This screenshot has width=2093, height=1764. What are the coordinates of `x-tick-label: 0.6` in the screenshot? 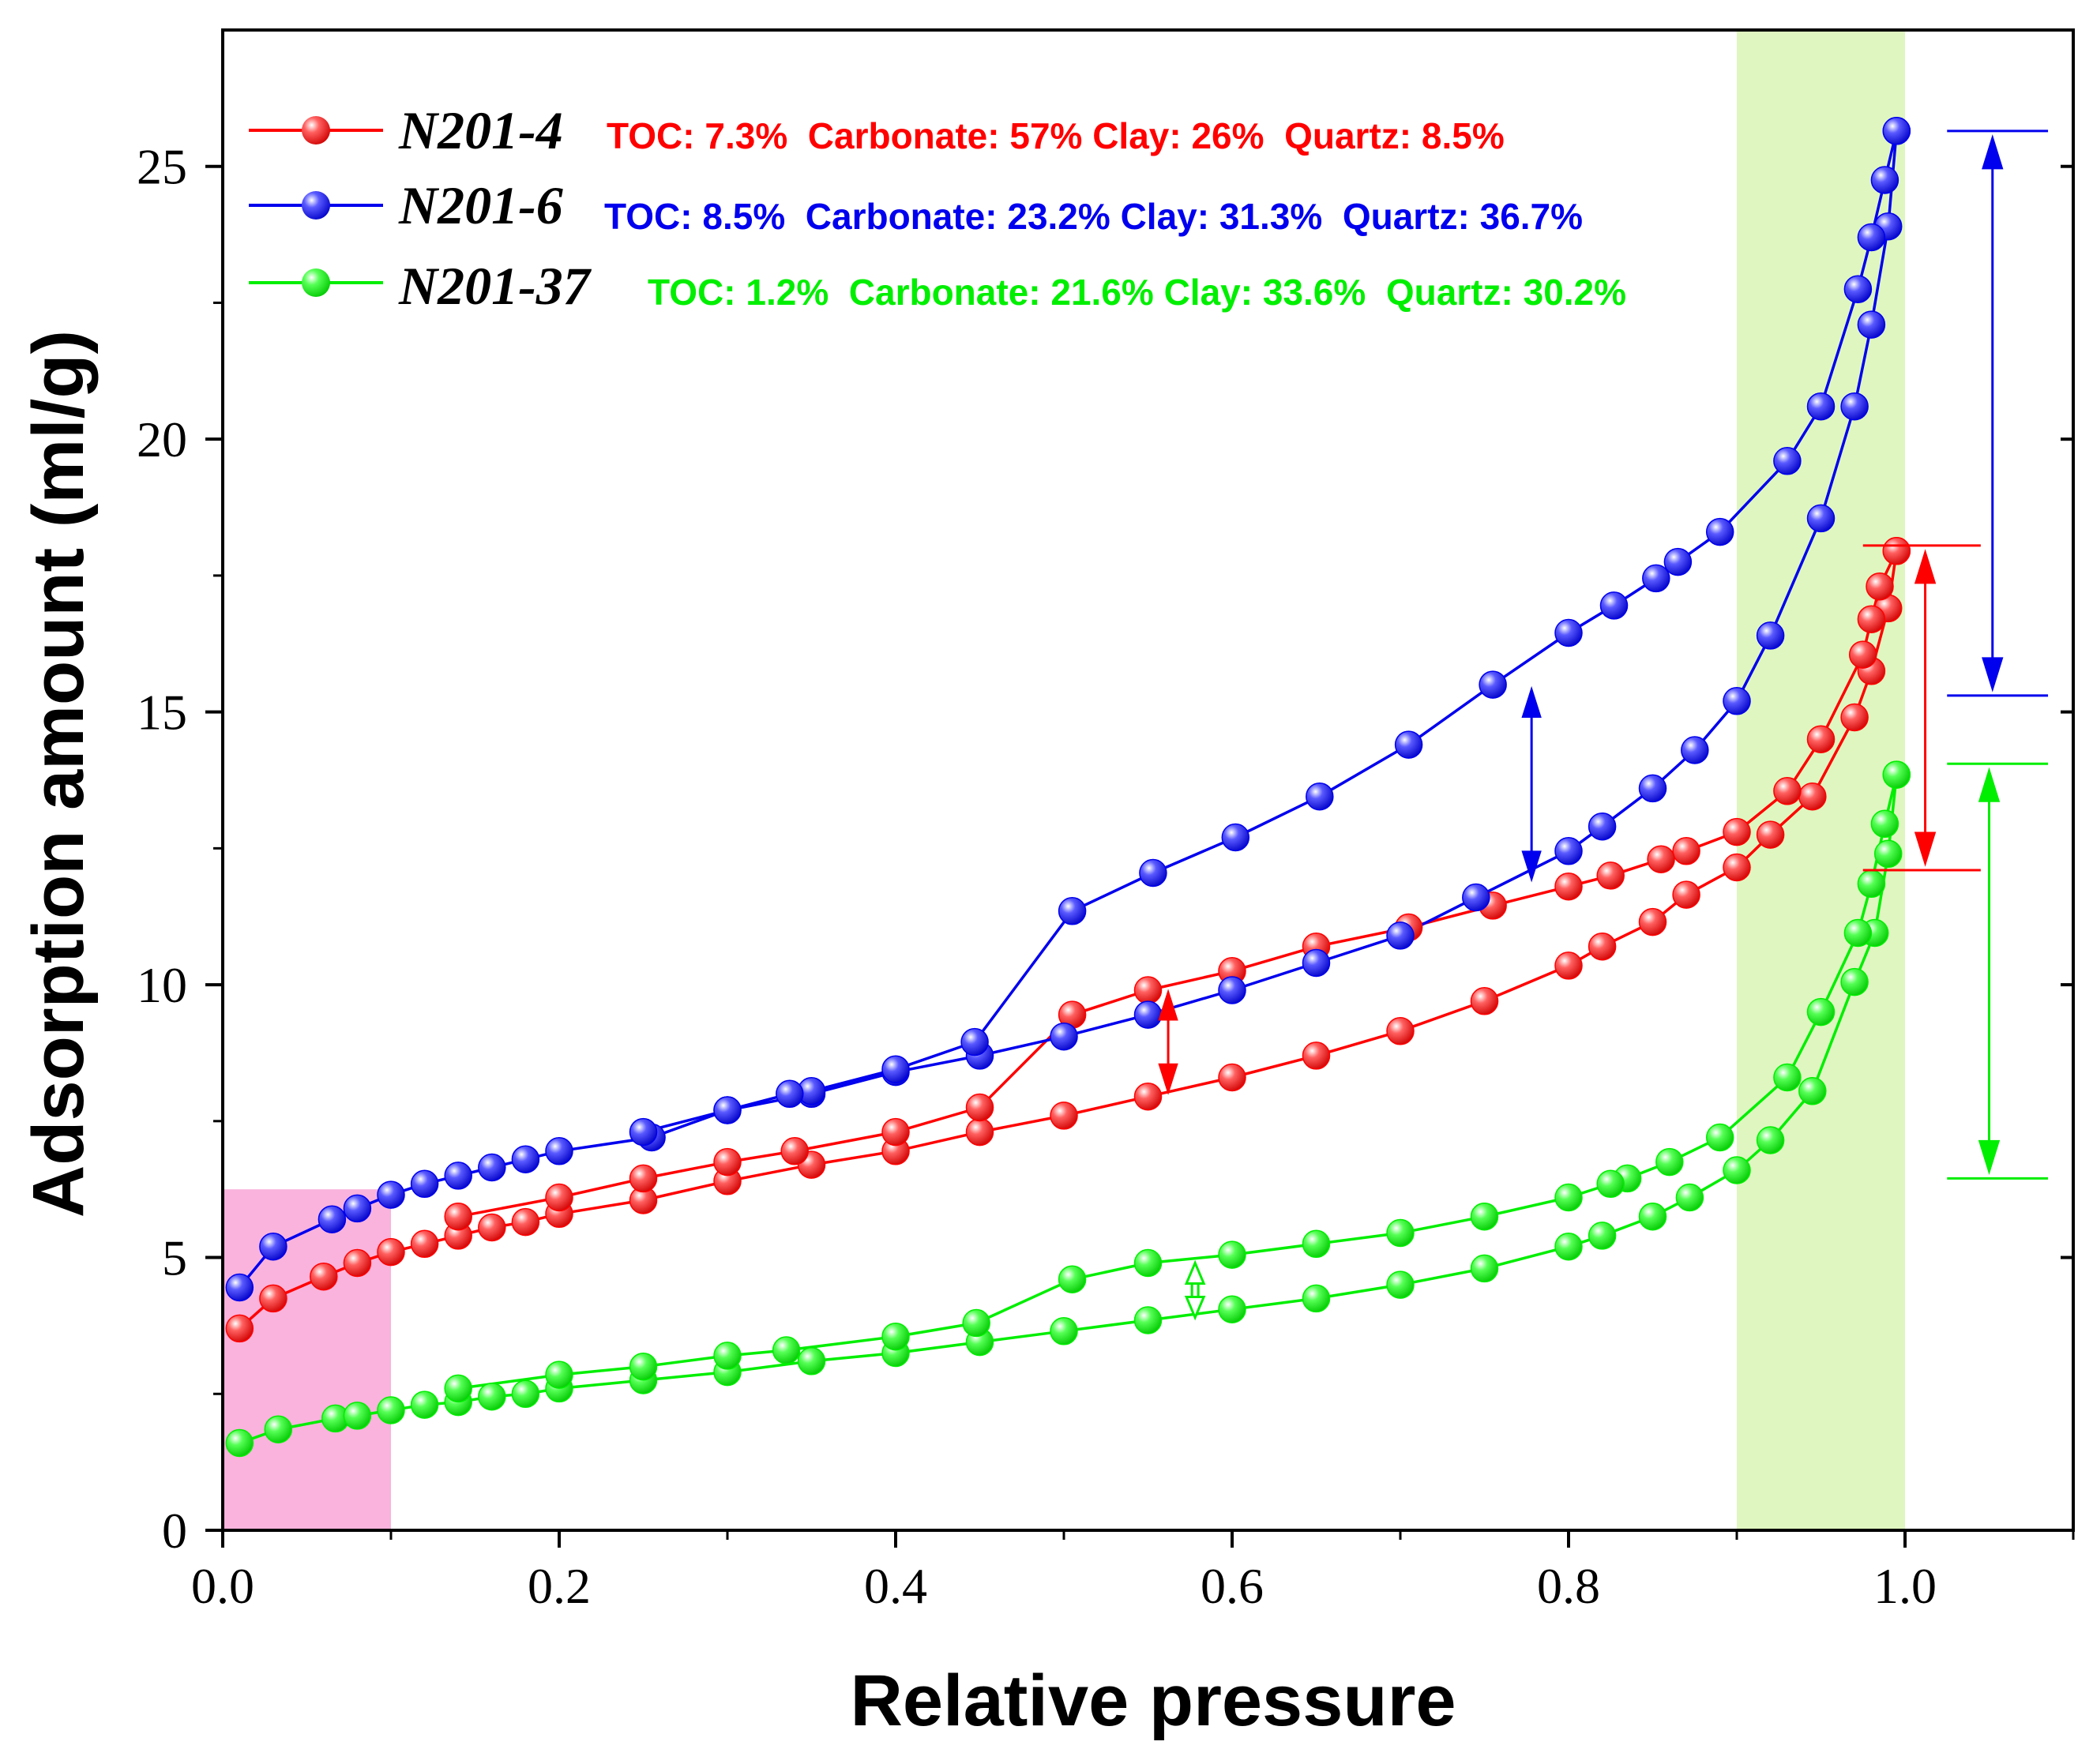 It's located at (1232, 1586).